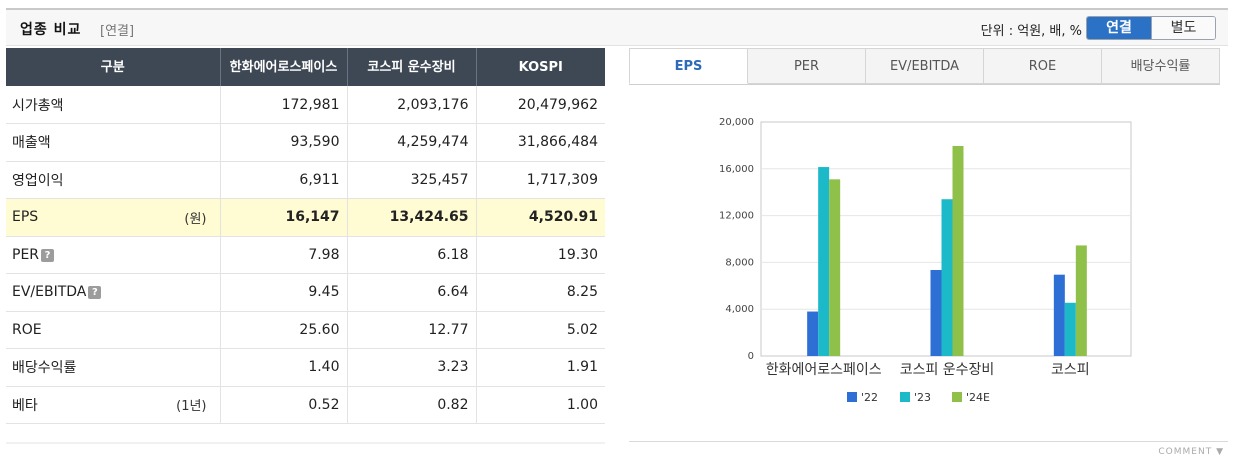 This screenshot has width=1238, height=472. I want to click on y-tick-label: 16,000, so click(736, 169).